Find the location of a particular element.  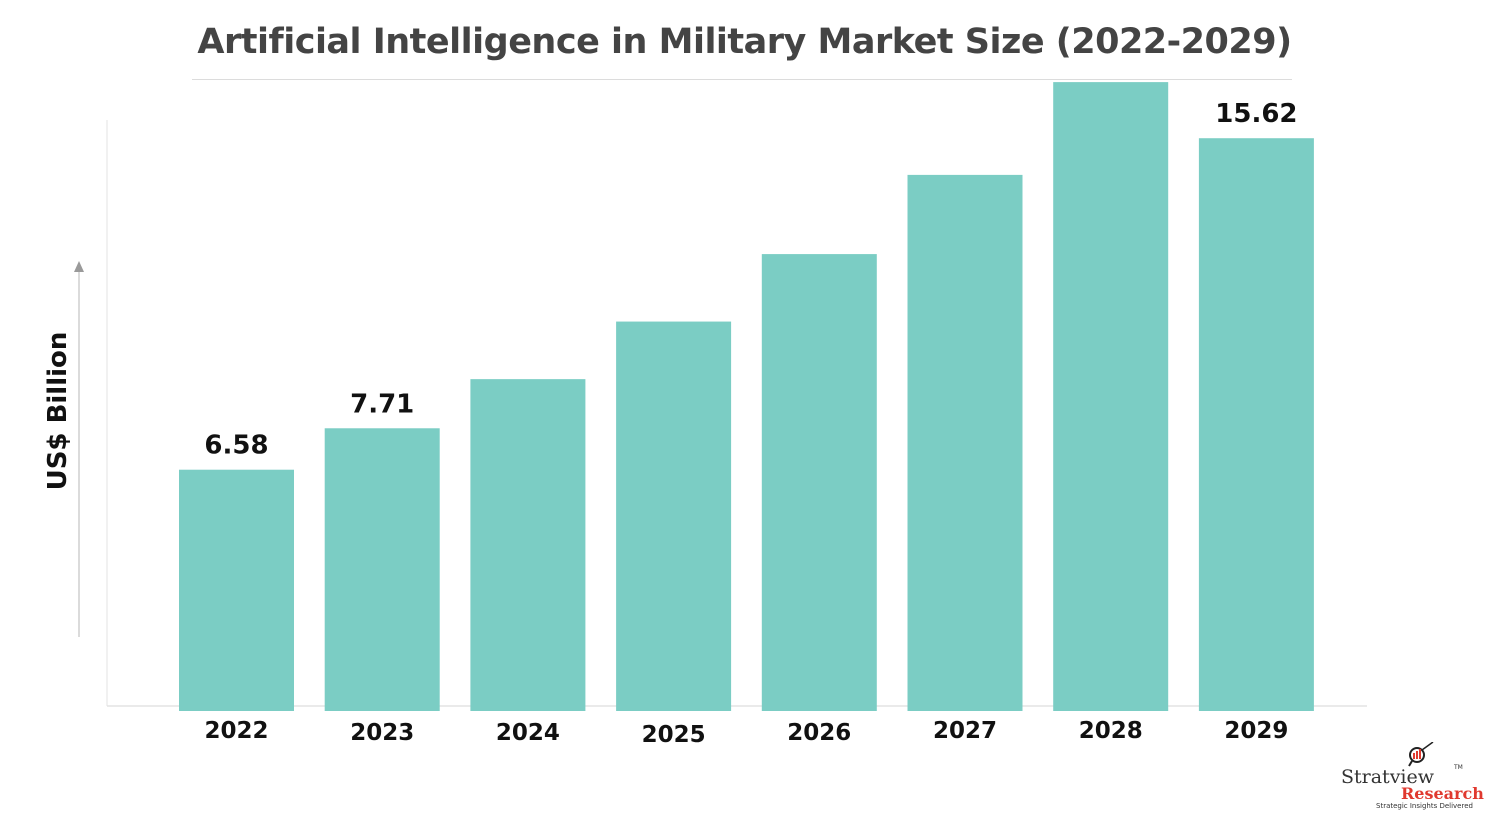

logo-mark-icon is located at coordinates (1421, 754).